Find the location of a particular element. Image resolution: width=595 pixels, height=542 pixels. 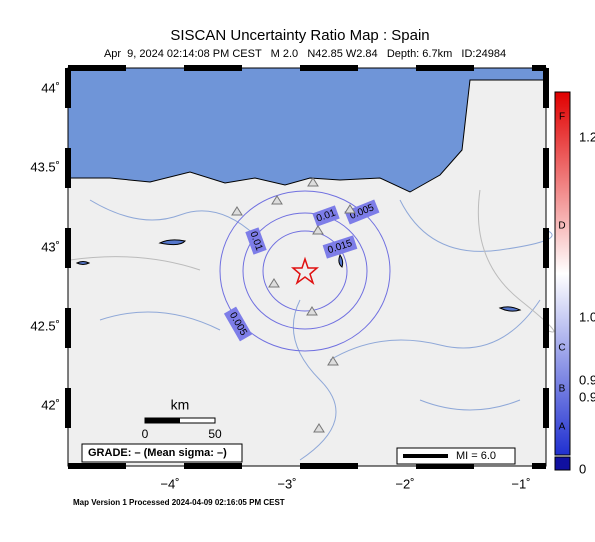

grade-letter: F is located at coordinates (562, 117).